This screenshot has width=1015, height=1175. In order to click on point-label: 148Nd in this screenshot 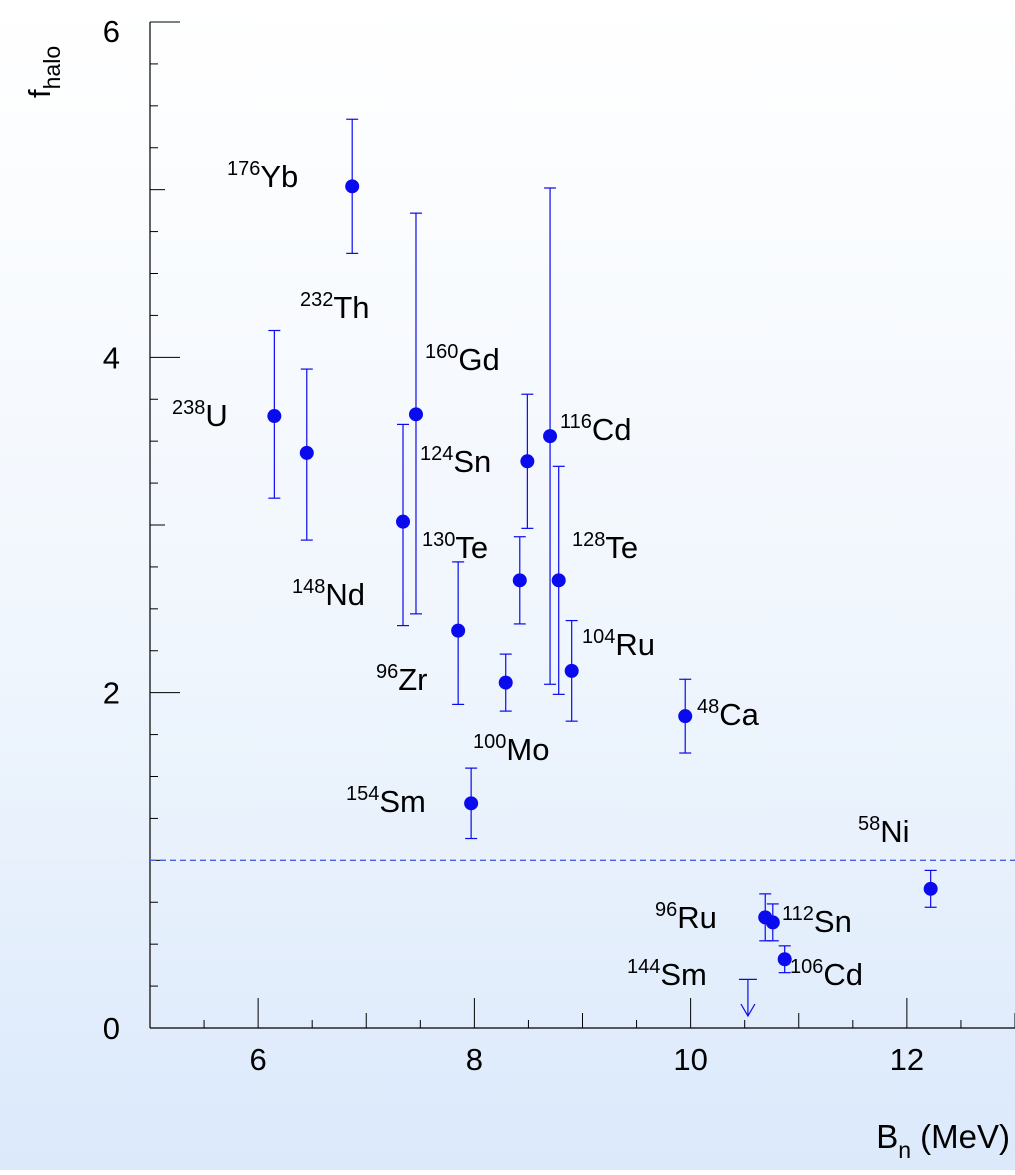, I will do `click(328, 594)`.